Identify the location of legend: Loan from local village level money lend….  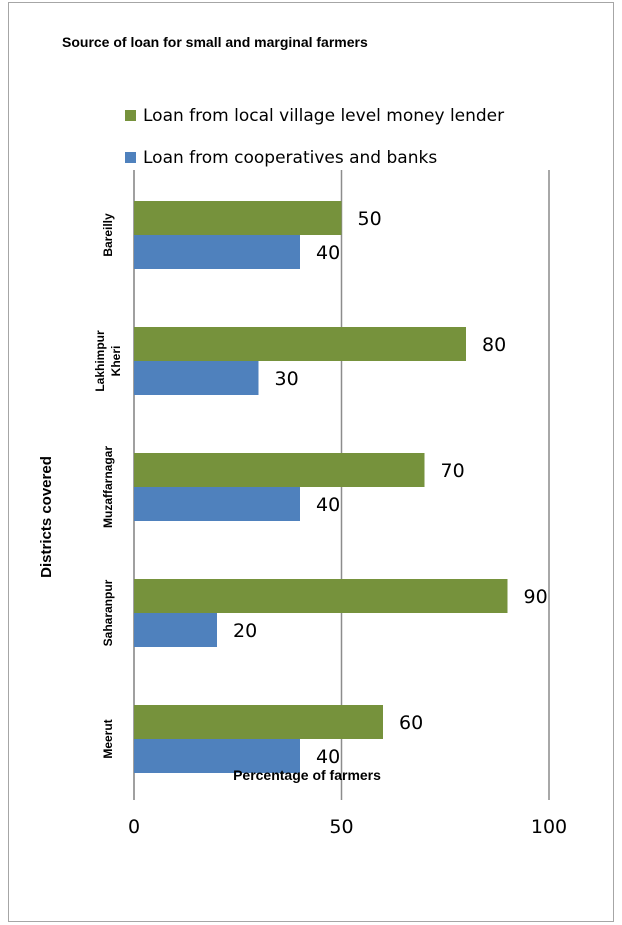
(314, 137).